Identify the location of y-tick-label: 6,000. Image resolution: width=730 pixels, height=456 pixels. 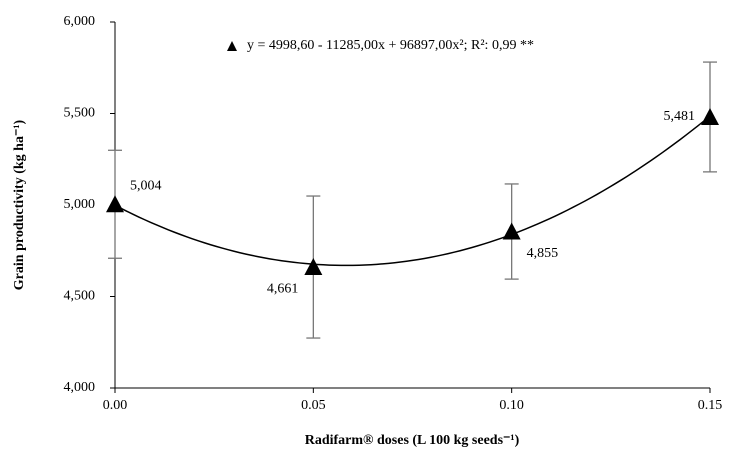
(80, 21).